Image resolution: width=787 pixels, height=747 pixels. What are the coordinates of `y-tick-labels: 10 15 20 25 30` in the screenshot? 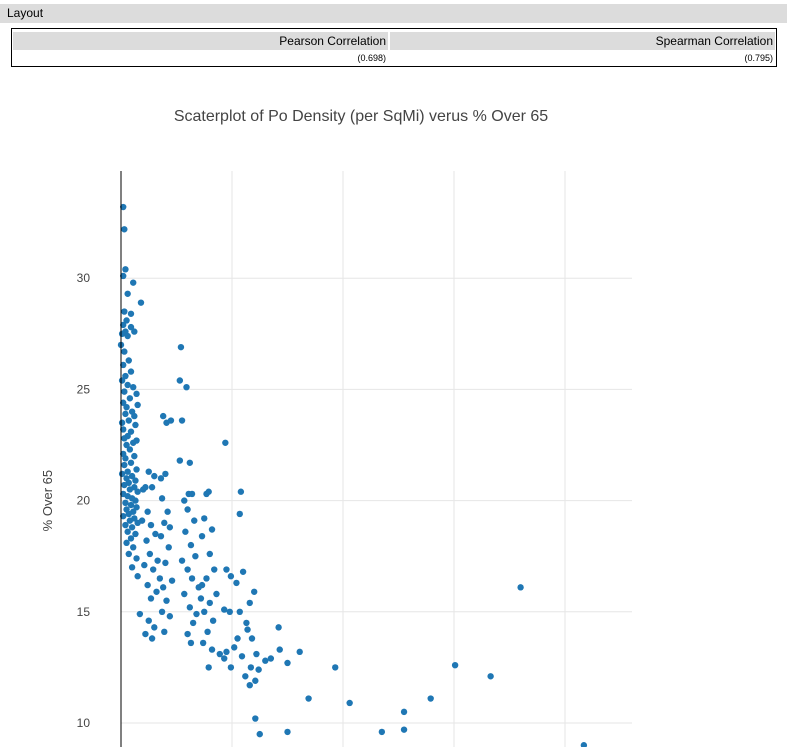 It's located at (84, 500).